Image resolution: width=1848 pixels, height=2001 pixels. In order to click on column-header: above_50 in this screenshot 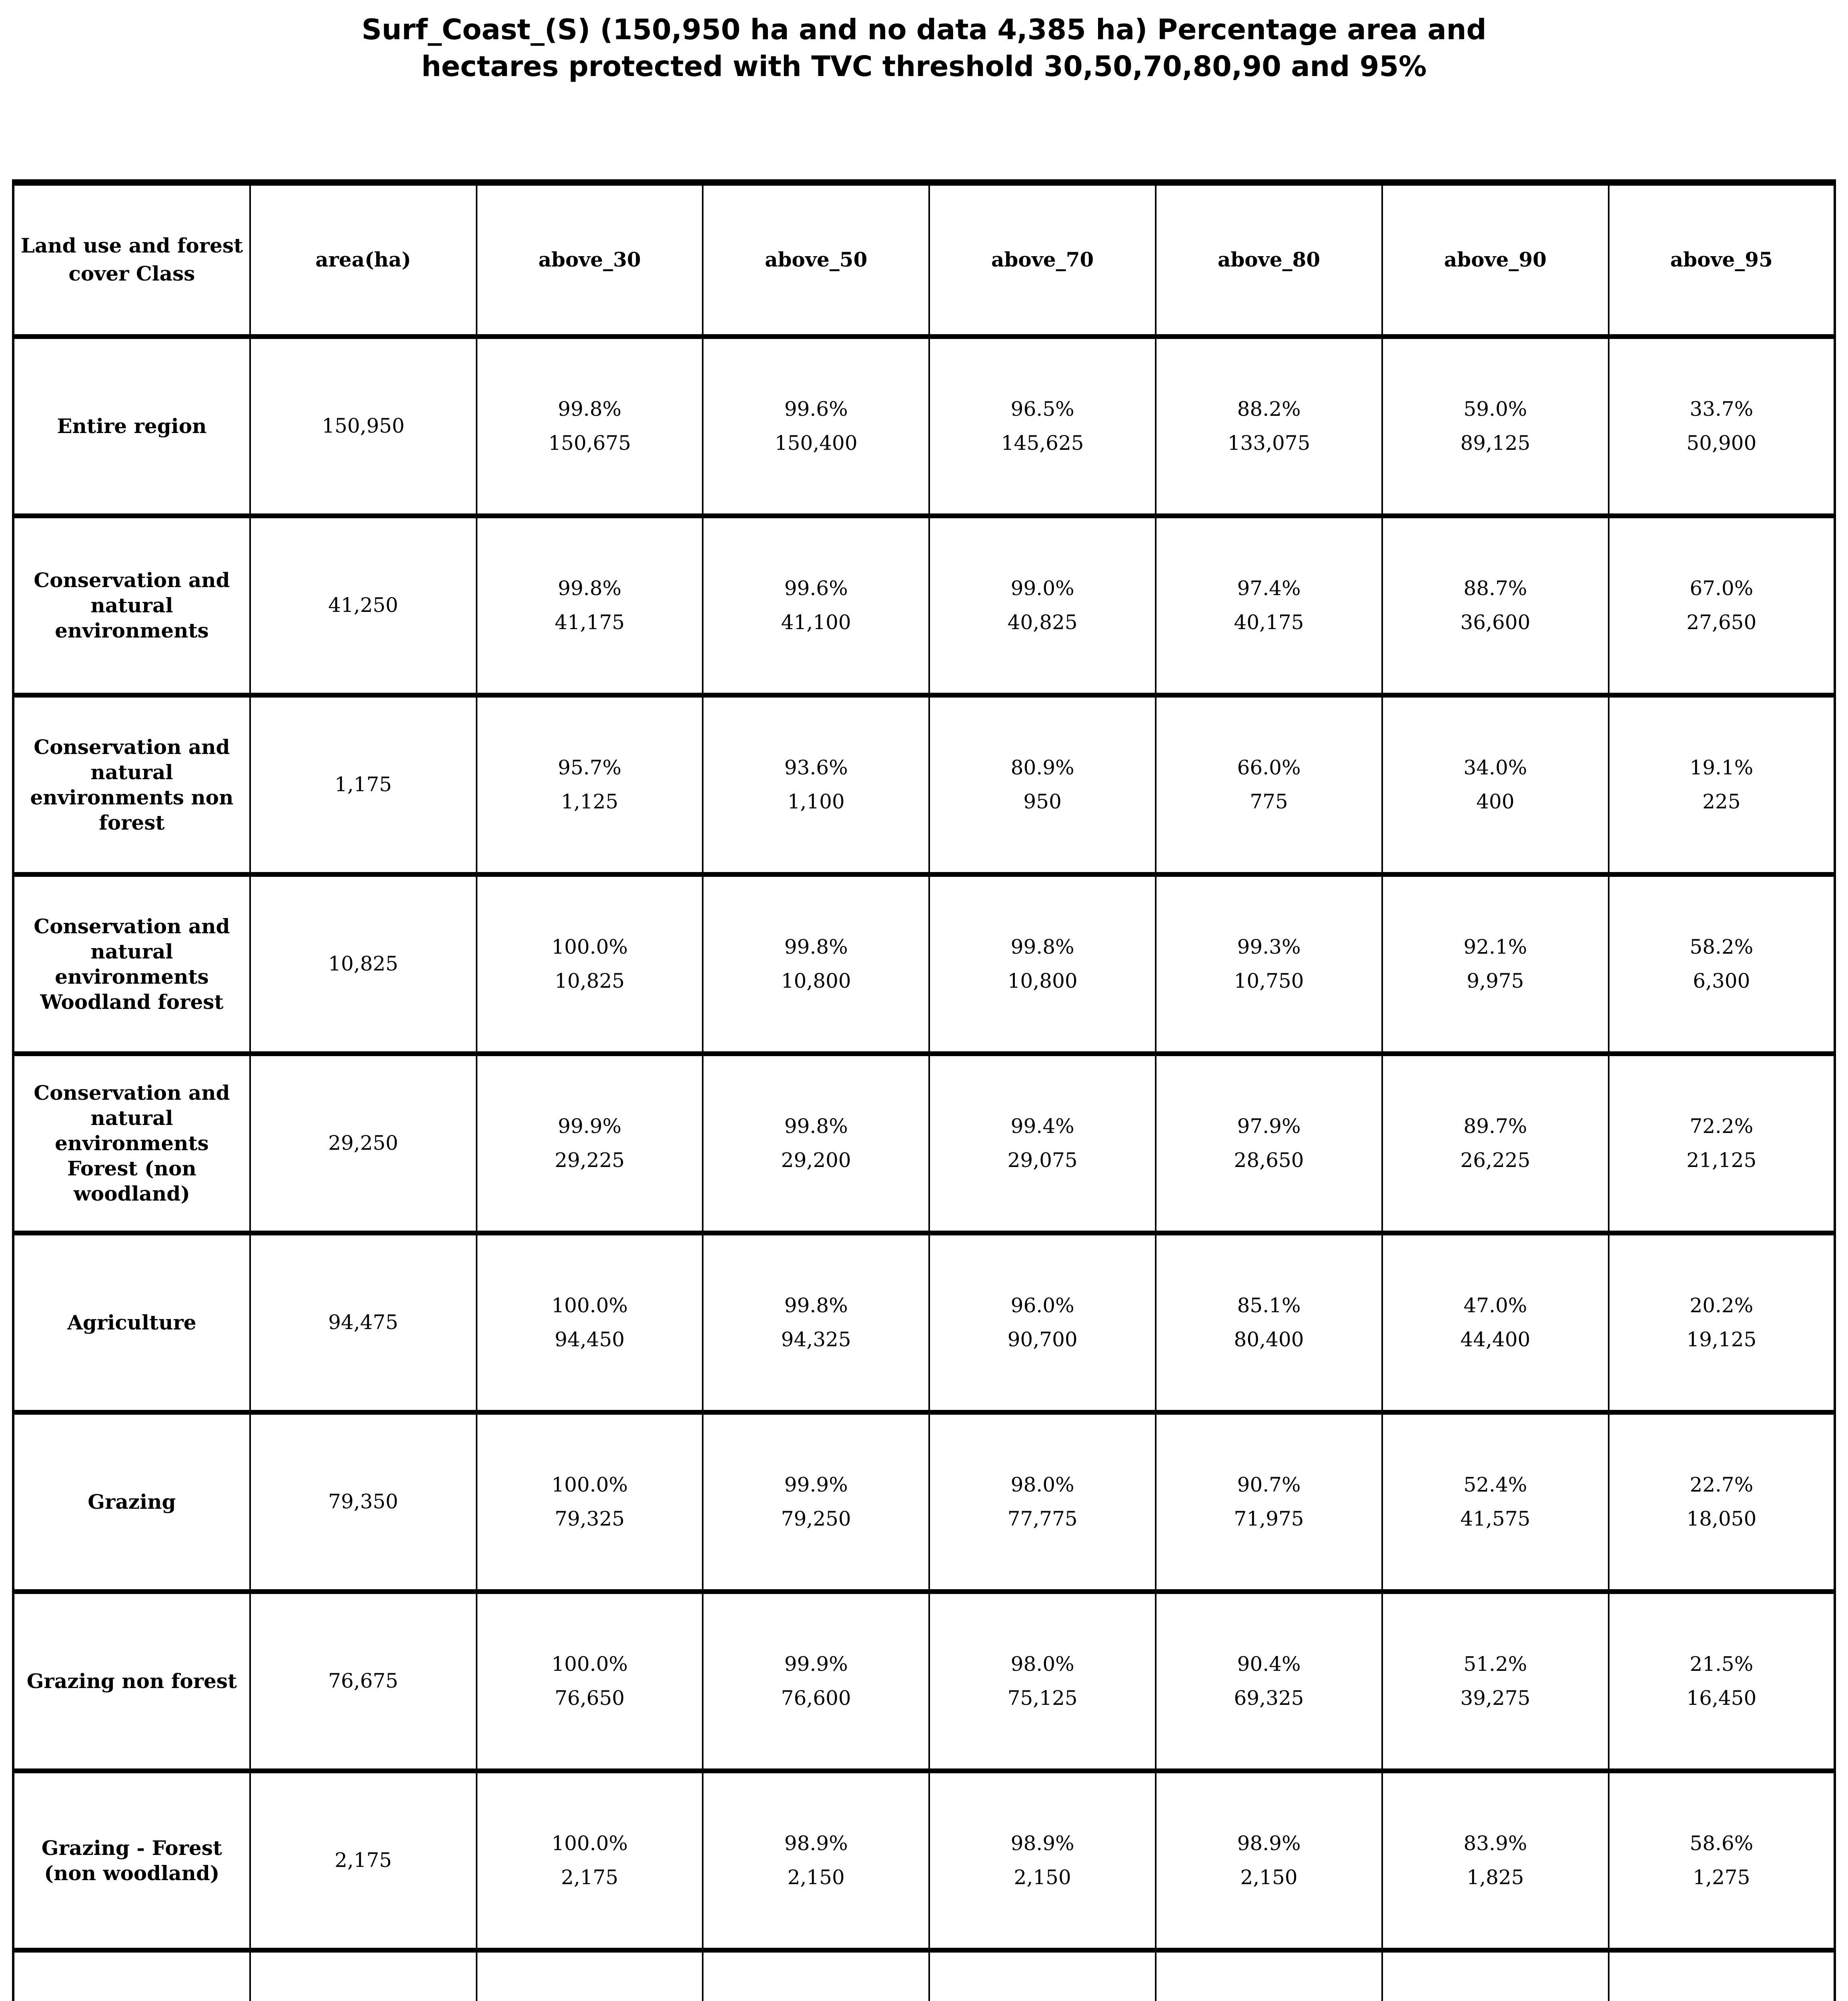, I will do `click(816, 260)`.